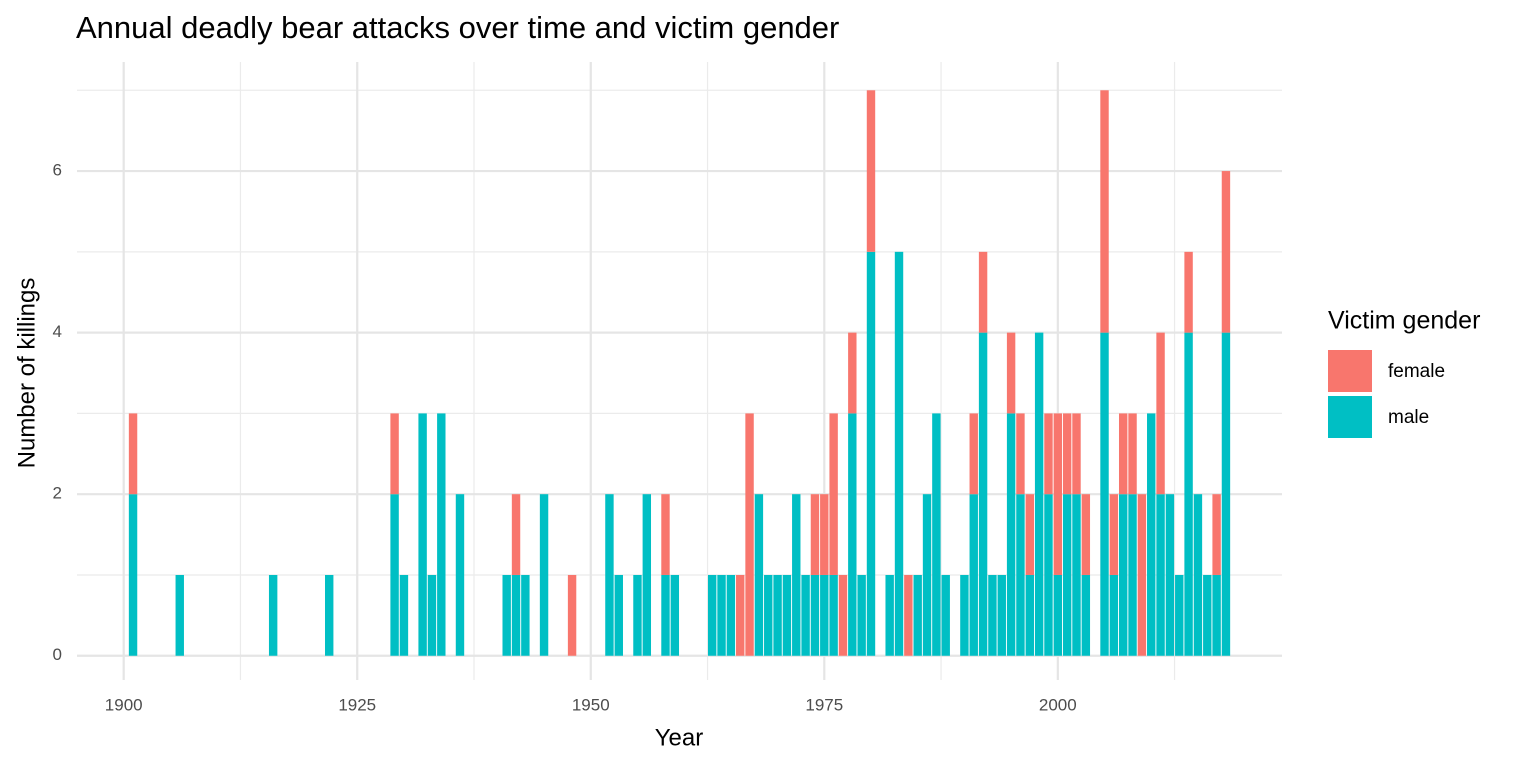  What do you see at coordinates (591, 704) in the screenshot?
I see `x-tick-label: 1950` at bounding box center [591, 704].